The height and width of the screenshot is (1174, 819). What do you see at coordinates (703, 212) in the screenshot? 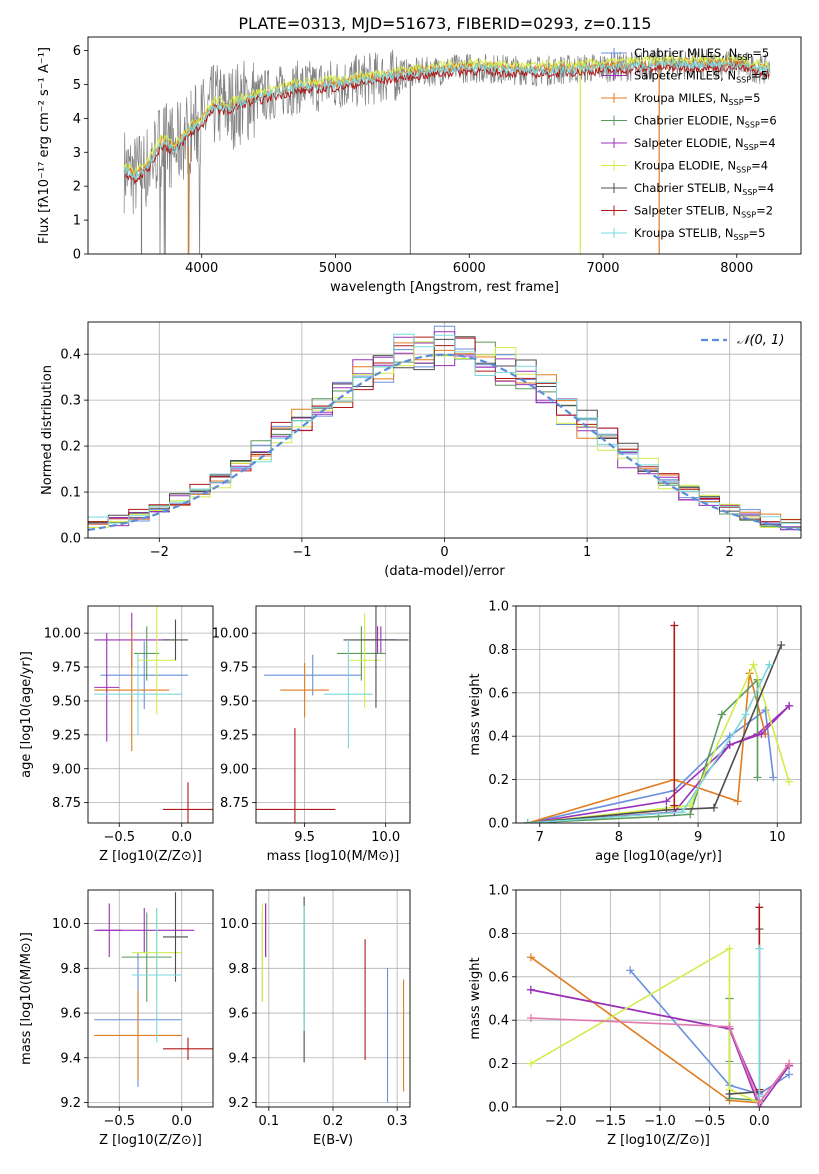
I see `legend-label: Salpeter STELIB, NSSP=2` at bounding box center [703, 212].